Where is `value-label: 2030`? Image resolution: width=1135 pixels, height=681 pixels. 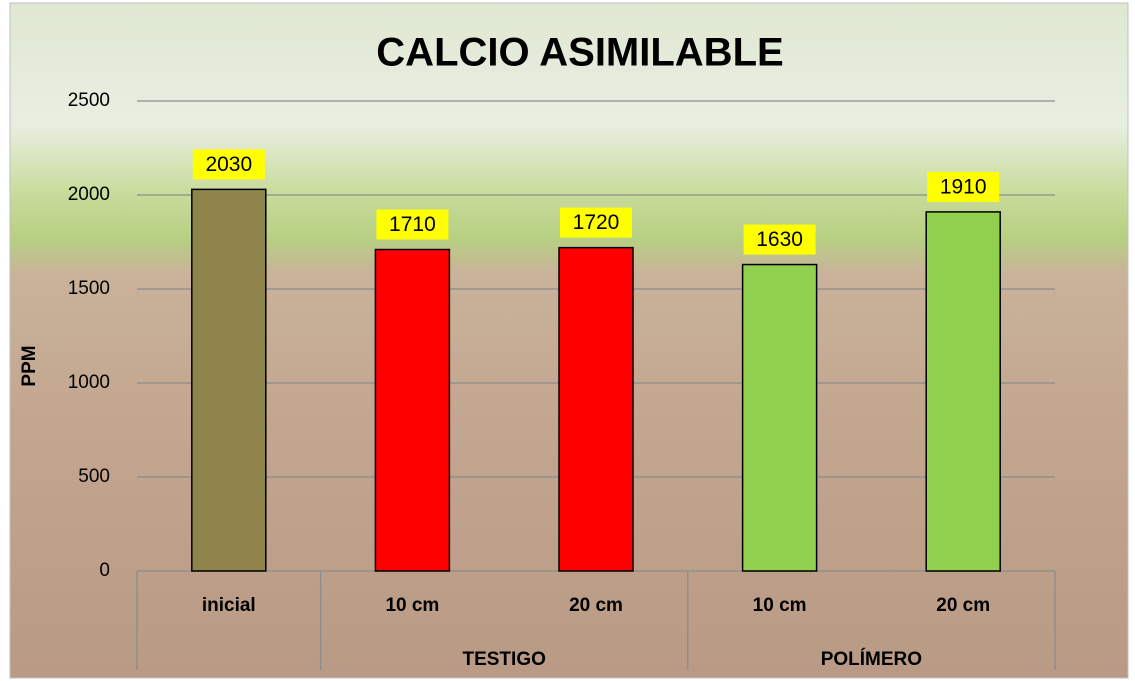 value-label: 2030 is located at coordinates (228, 164).